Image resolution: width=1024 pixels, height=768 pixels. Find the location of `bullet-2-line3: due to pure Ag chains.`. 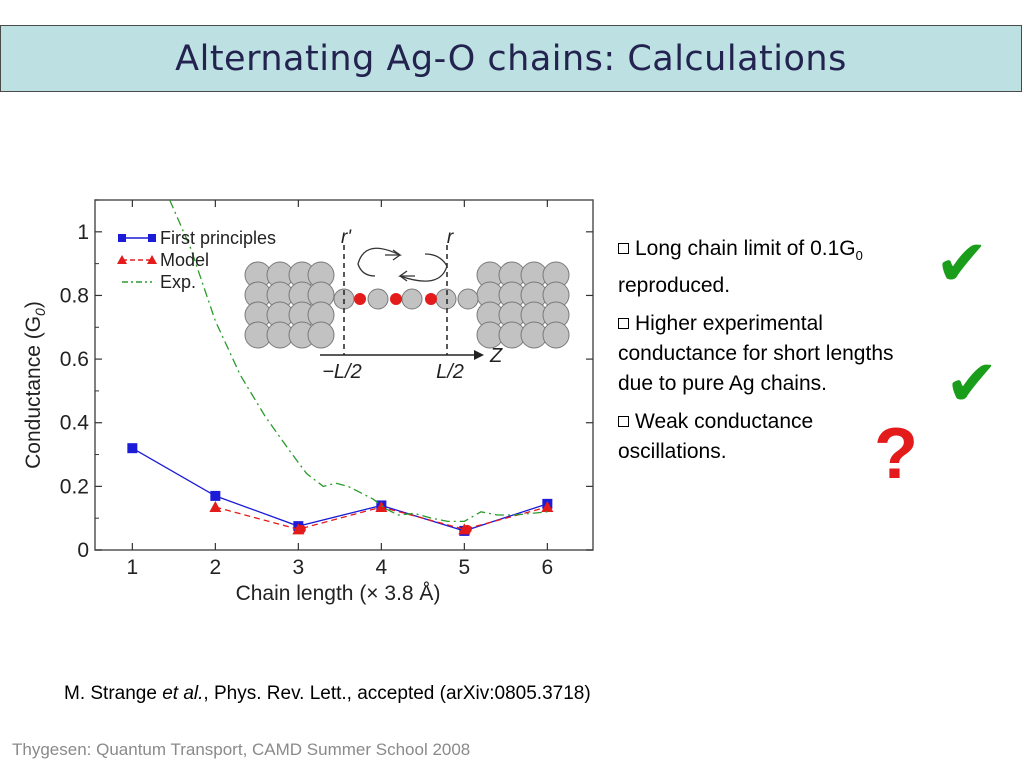

bullet-2-line3: due to pure Ag chains. is located at coordinates (722, 384).